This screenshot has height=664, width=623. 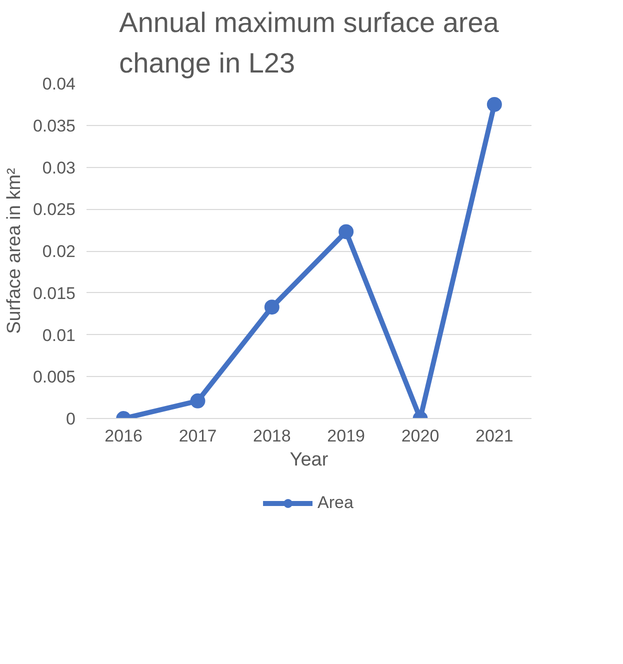 What do you see at coordinates (54, 293) in the screenshot?
I see `y-tick-label: 0.015` at bounding box center [54, 293].